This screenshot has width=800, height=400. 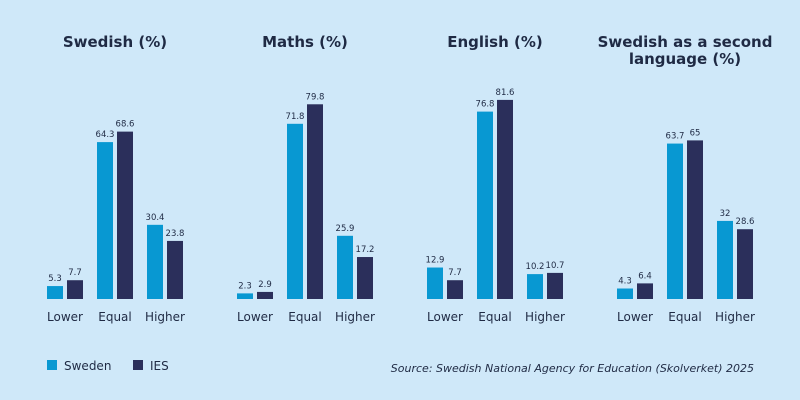 What do you see at coordinates (138, 365) in the screenshot?
I see `legend-swatch-ies` at bounding box center [138, 365].